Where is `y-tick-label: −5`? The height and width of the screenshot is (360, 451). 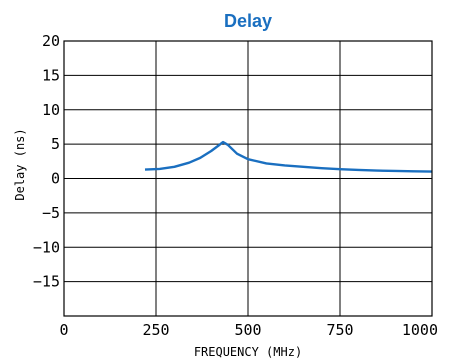
y-tick-label: −5 is located at coordinates (51, 213).